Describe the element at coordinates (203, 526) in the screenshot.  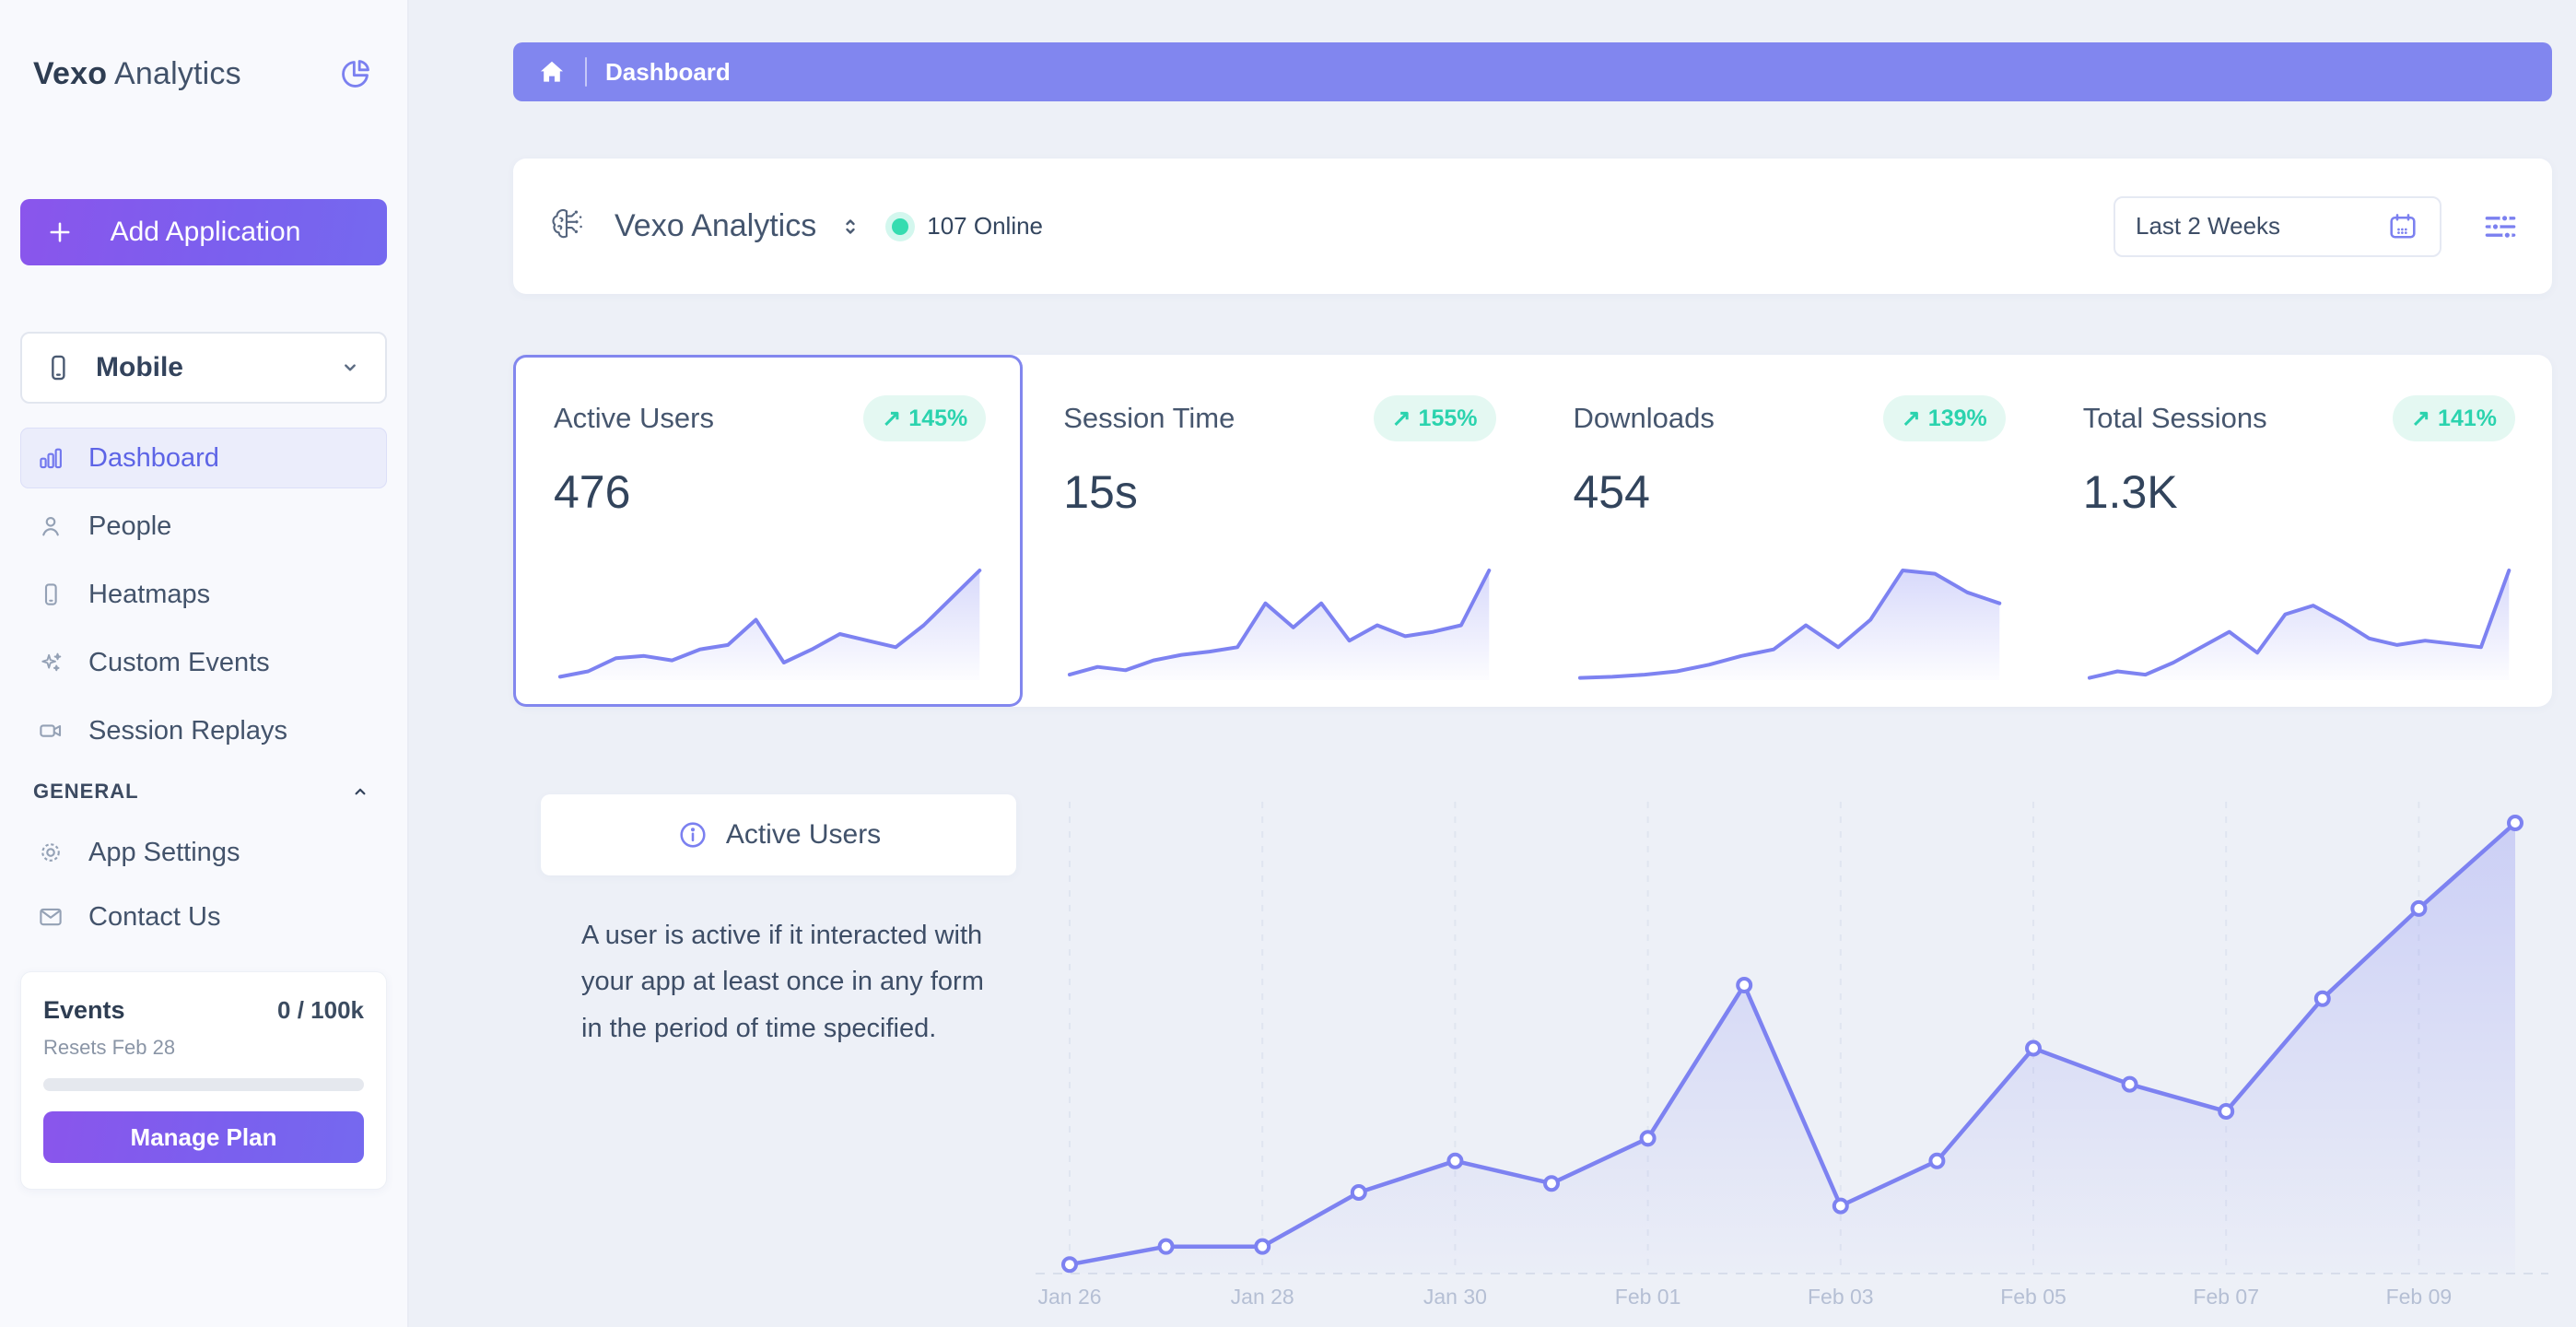
I see `sidebar-item-people: People` at that location.